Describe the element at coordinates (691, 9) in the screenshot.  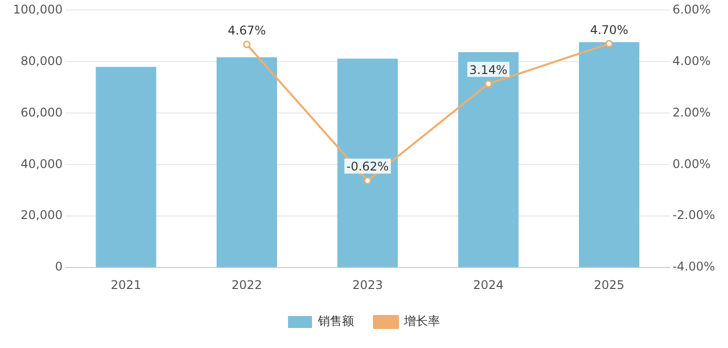
I see `y2-tick-label: 6.00%` at that location.